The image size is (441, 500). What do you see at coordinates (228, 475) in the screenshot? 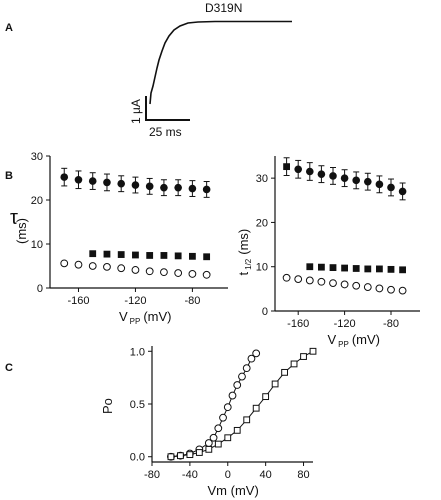
I see `x-tick-label: 0` at bounding box center [228, 475].